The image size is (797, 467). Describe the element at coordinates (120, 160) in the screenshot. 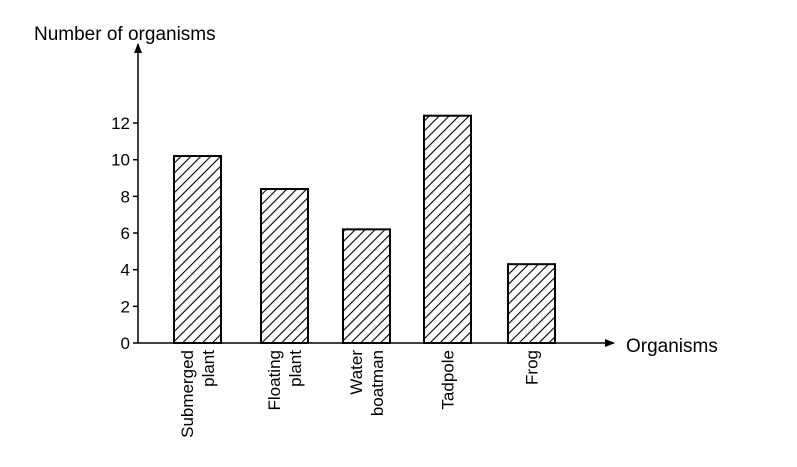

I see `y-tick-label: 10` at that location.